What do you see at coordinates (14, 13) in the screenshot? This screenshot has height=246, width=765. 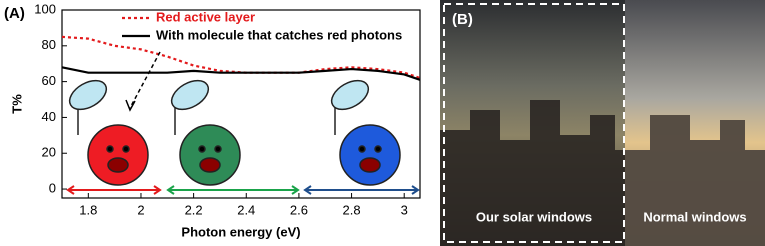 I see `panel-label: (A)` at bounding box center [14, 13].